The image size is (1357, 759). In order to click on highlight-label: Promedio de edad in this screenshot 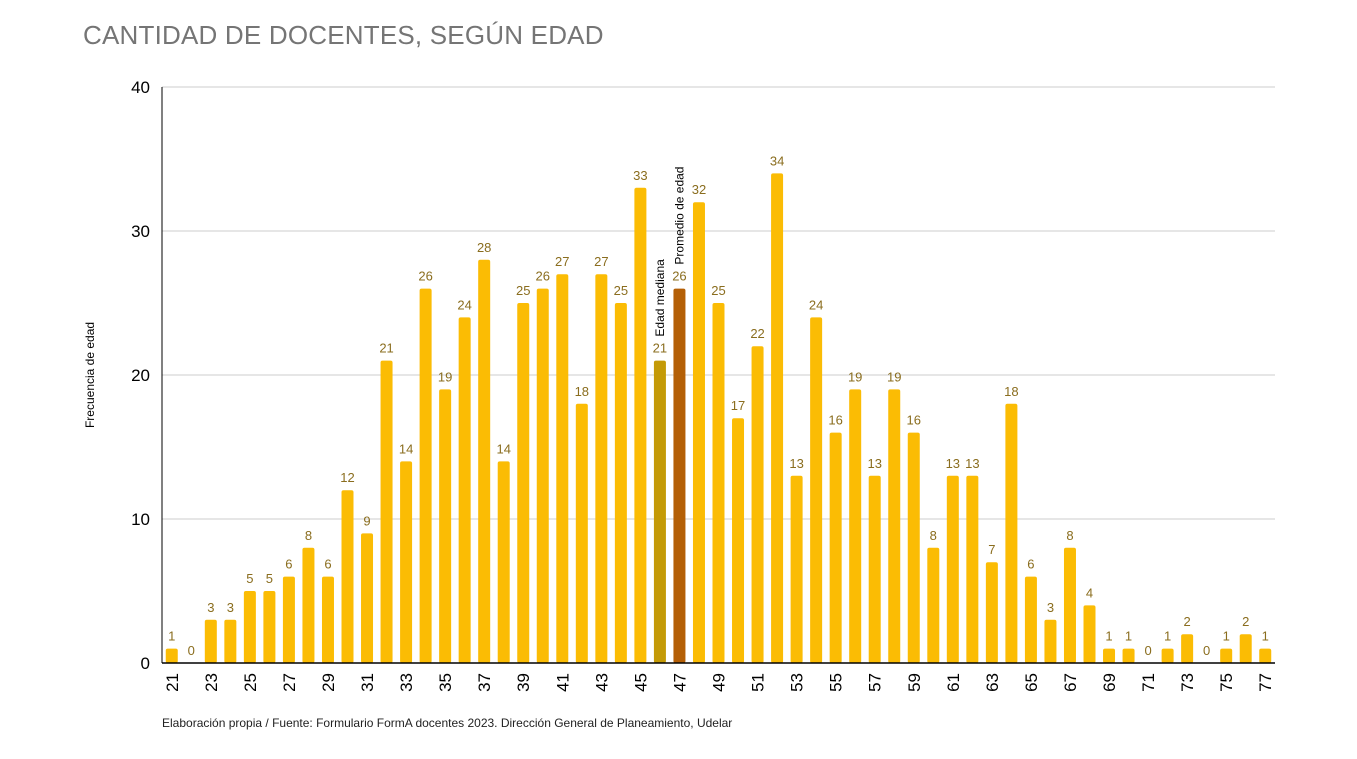, I will do `click(679, 216)`.